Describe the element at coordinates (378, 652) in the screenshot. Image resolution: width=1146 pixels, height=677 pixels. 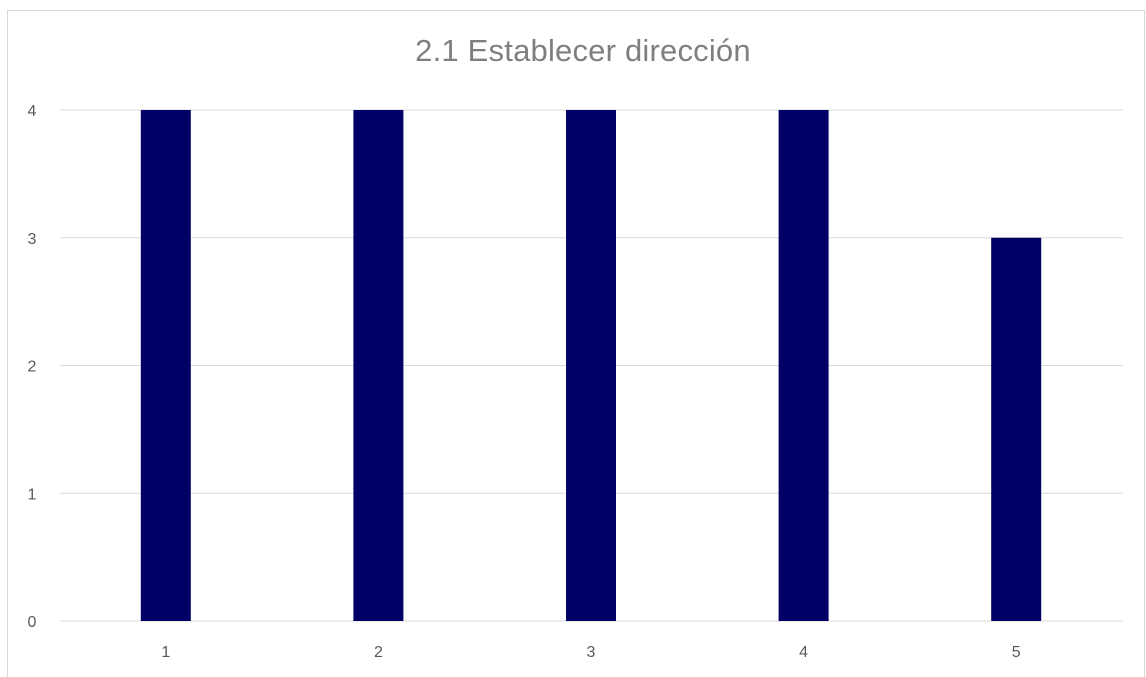
I see `x-tick-label: 2` at that location.